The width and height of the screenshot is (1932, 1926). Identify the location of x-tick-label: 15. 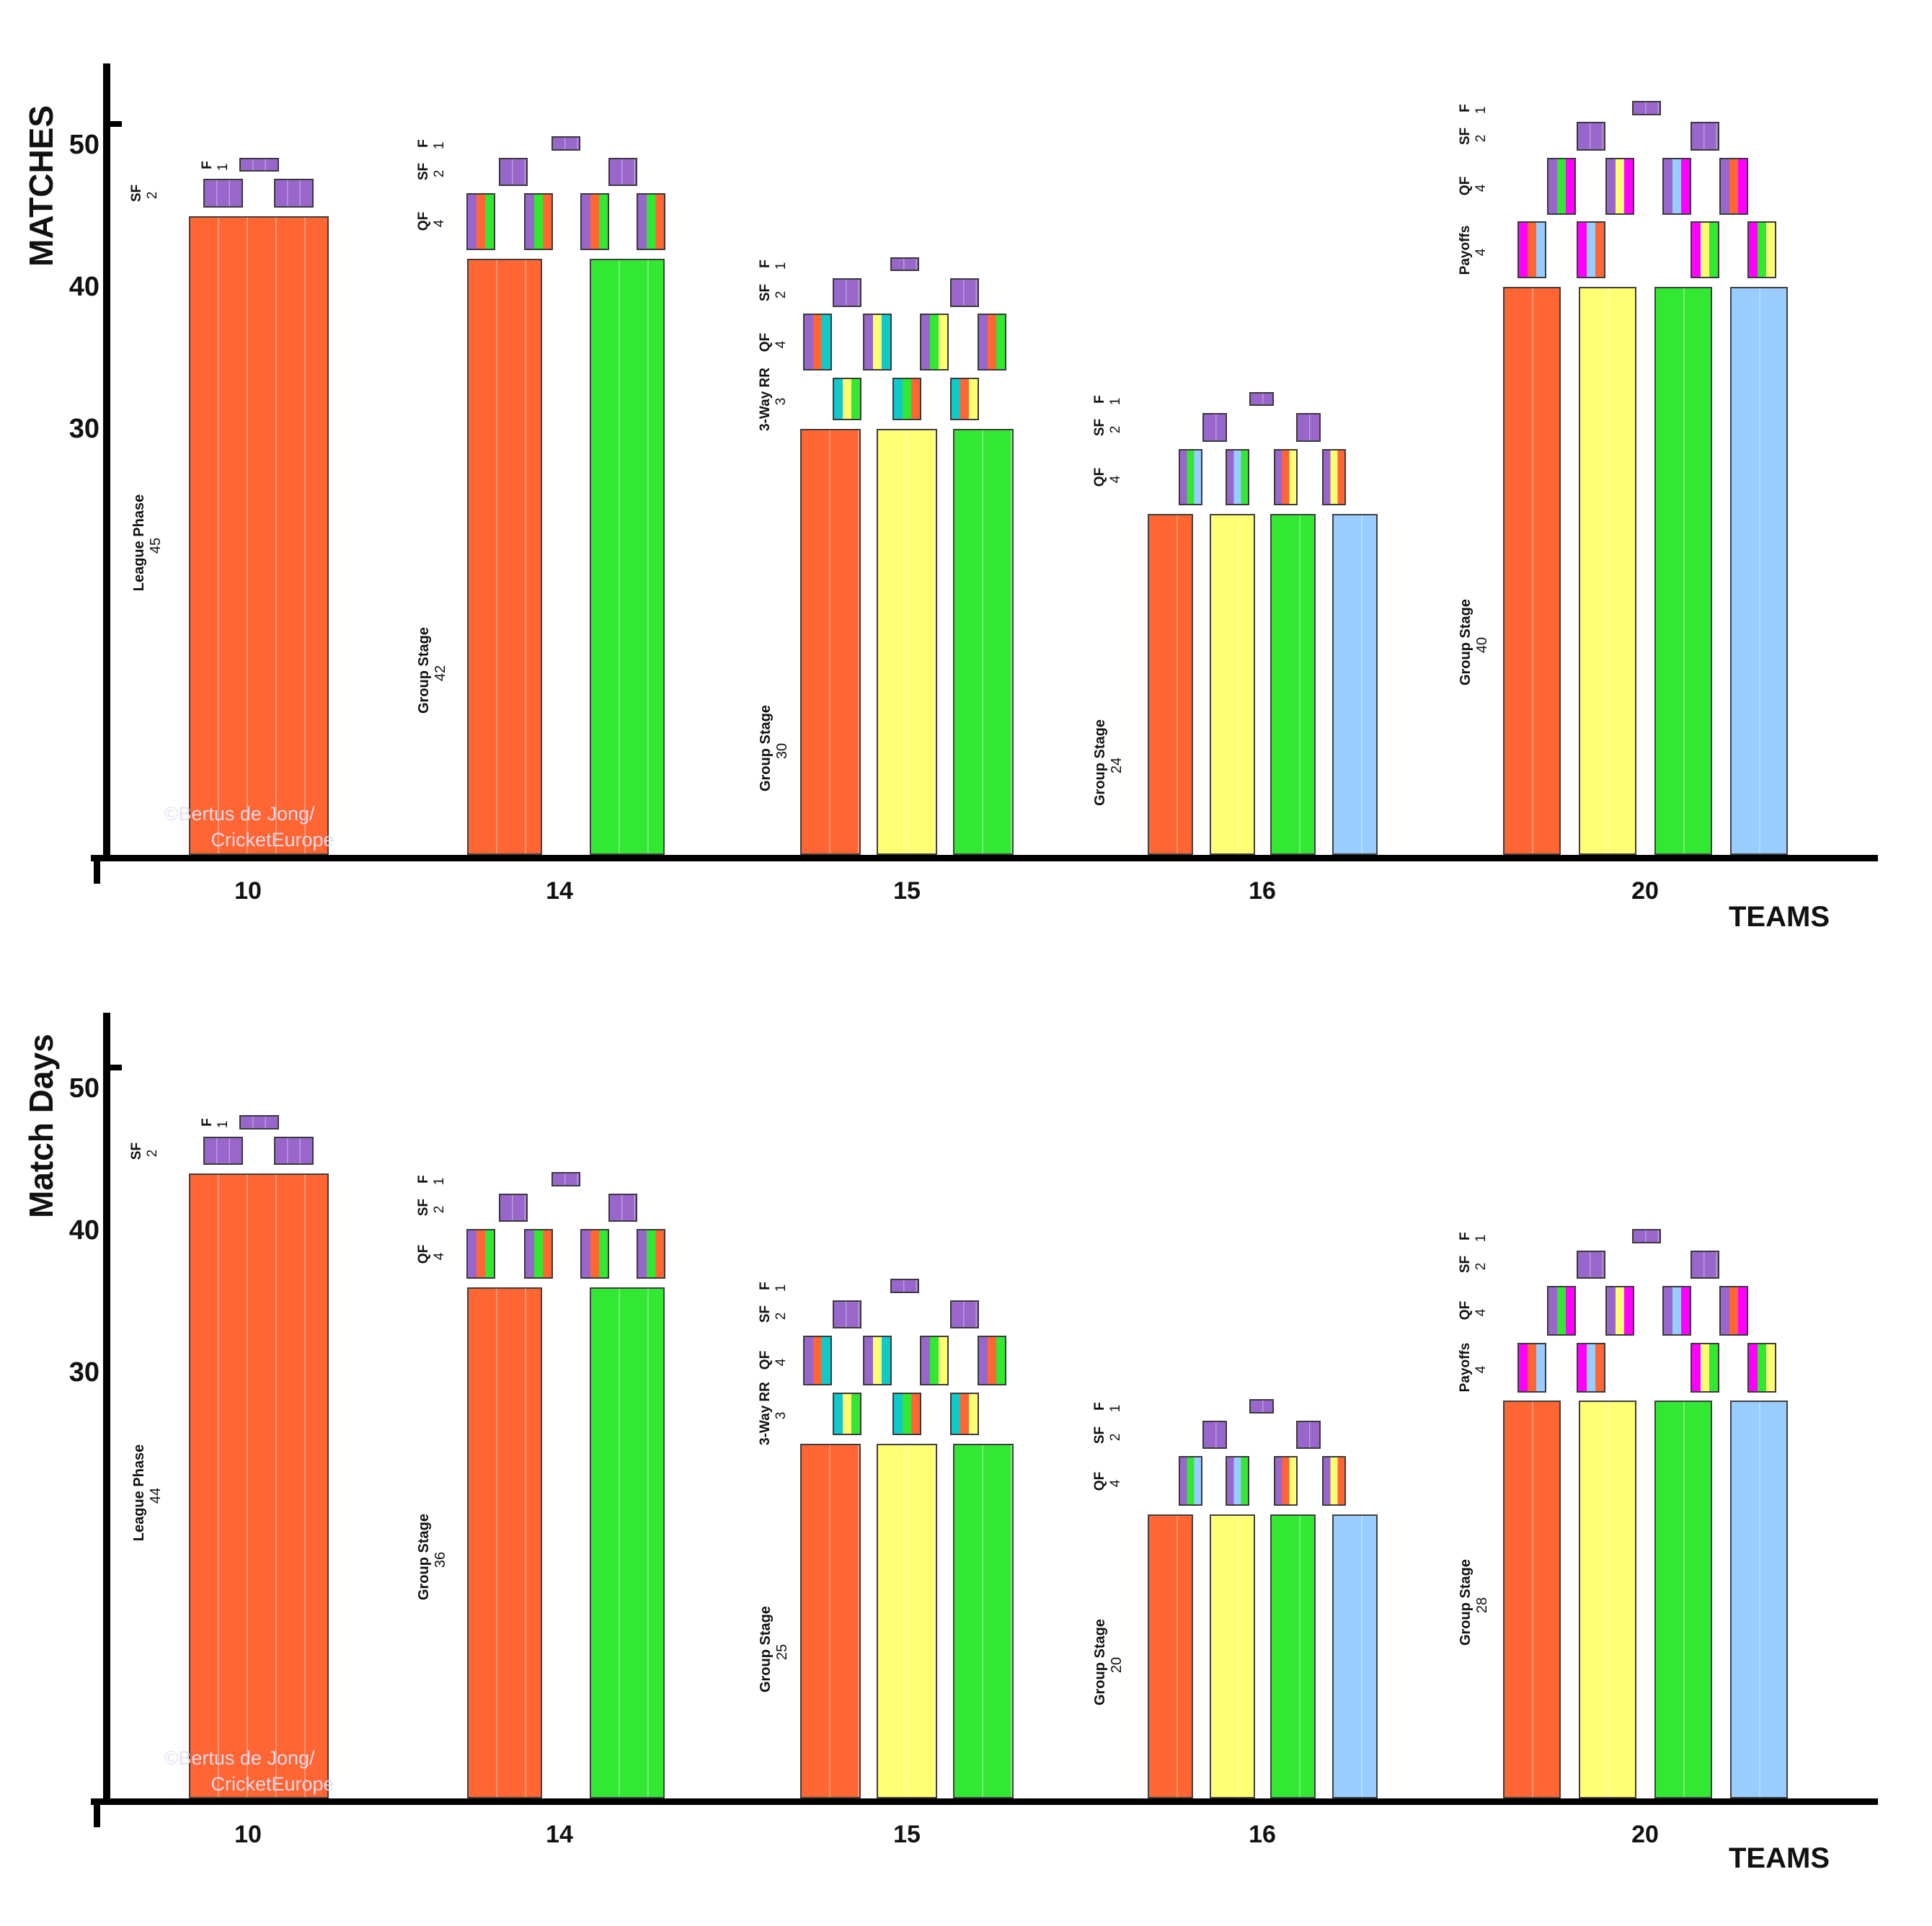
(907, 1834).